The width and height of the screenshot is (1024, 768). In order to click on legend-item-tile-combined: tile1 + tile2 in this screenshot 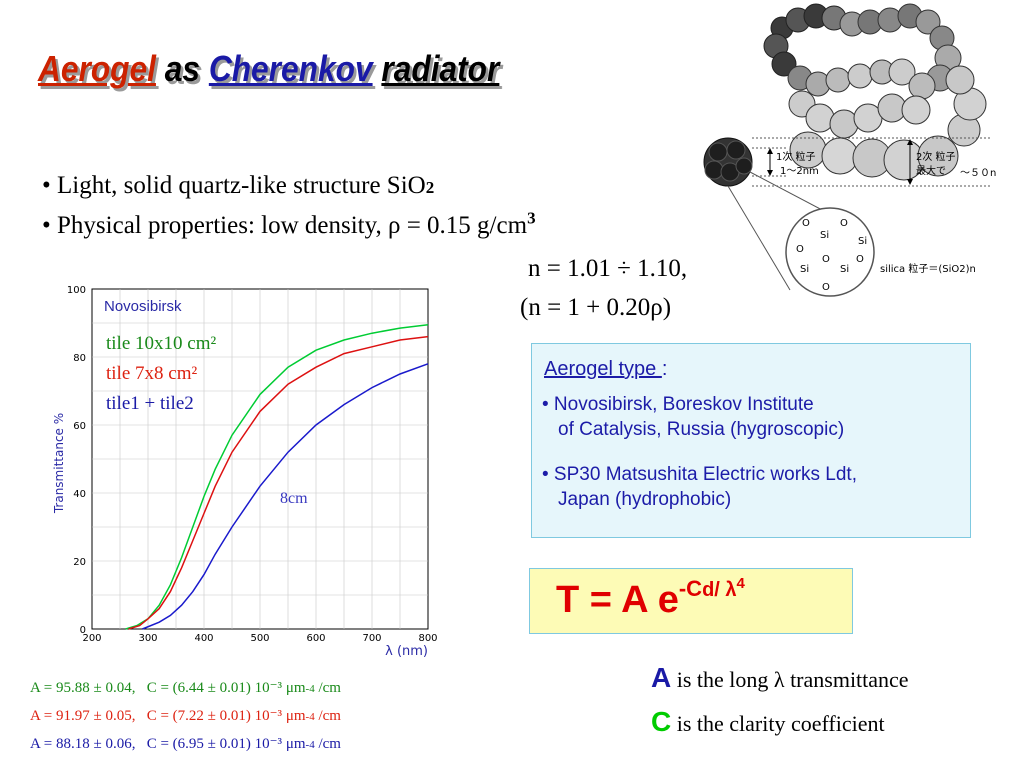, I will do `click(150, 404)`.